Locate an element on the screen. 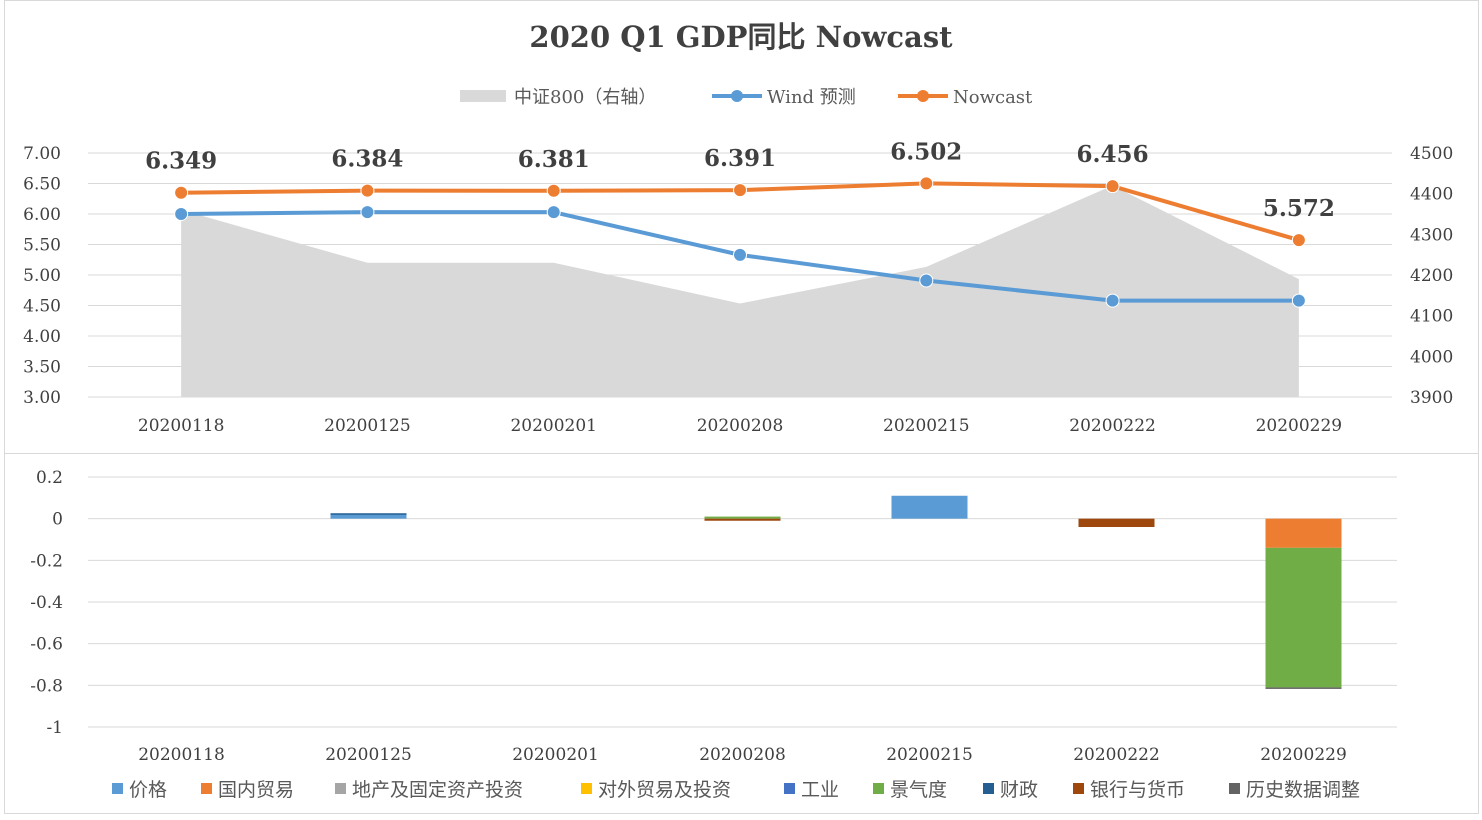 This screenshot has height=820, width=1482. bottom-legend-label: 价格 is located at coordinates (148, 790).